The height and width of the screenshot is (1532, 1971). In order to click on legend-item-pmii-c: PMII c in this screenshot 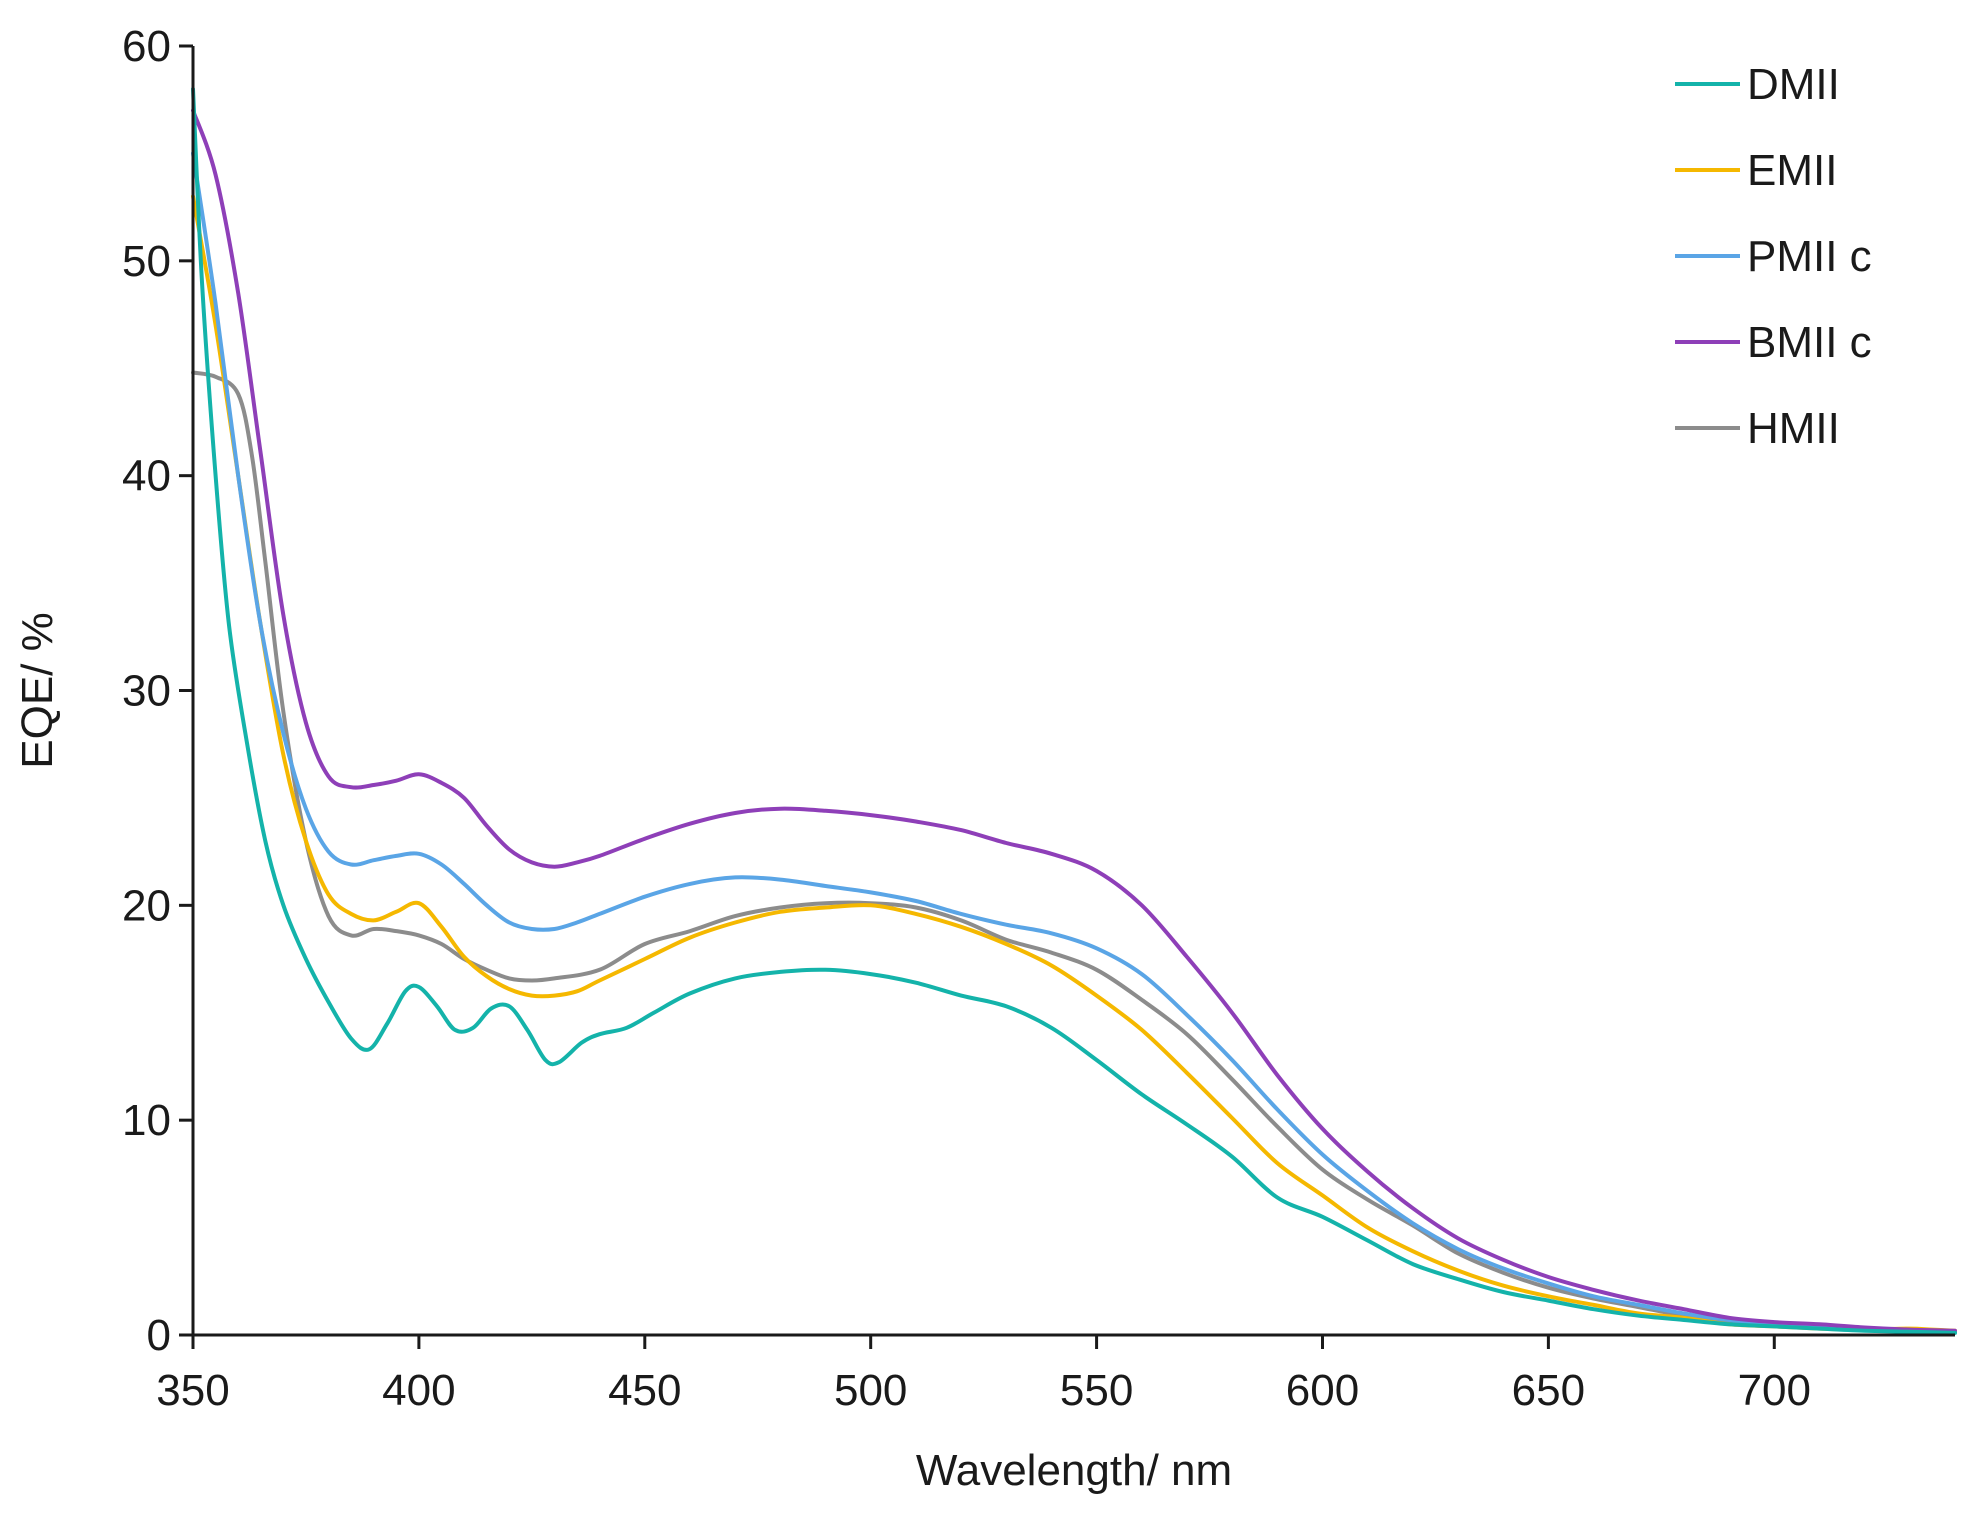, I will do `click(1773, 256)`.